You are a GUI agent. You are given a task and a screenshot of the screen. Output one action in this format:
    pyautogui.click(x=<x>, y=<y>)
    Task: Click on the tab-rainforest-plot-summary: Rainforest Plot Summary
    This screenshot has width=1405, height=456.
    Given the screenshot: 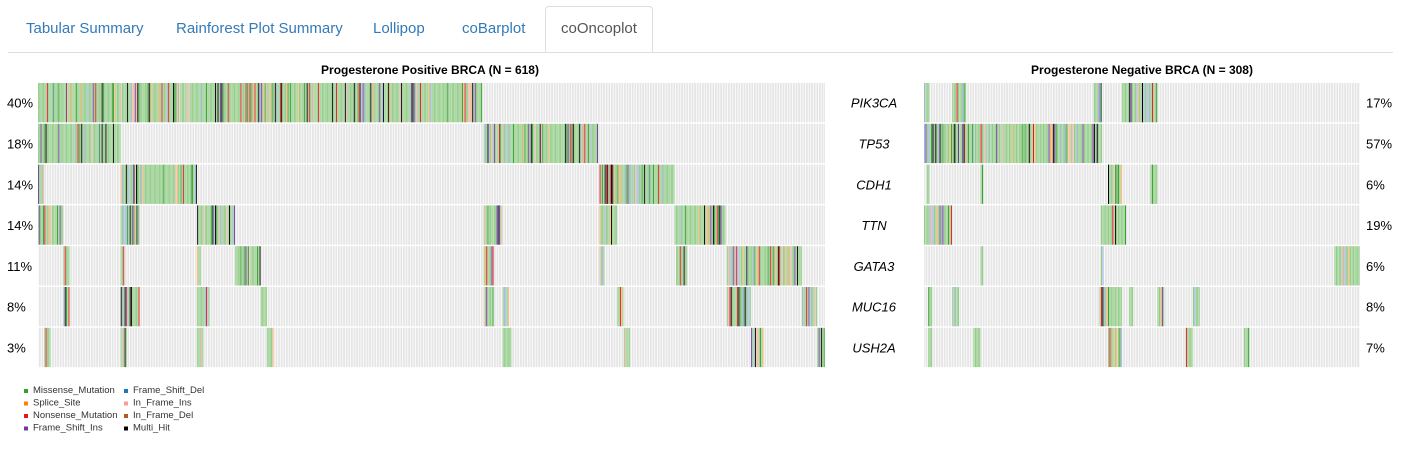 What is the action you would take?
    pyautogui.click(x=259, y=28)
    